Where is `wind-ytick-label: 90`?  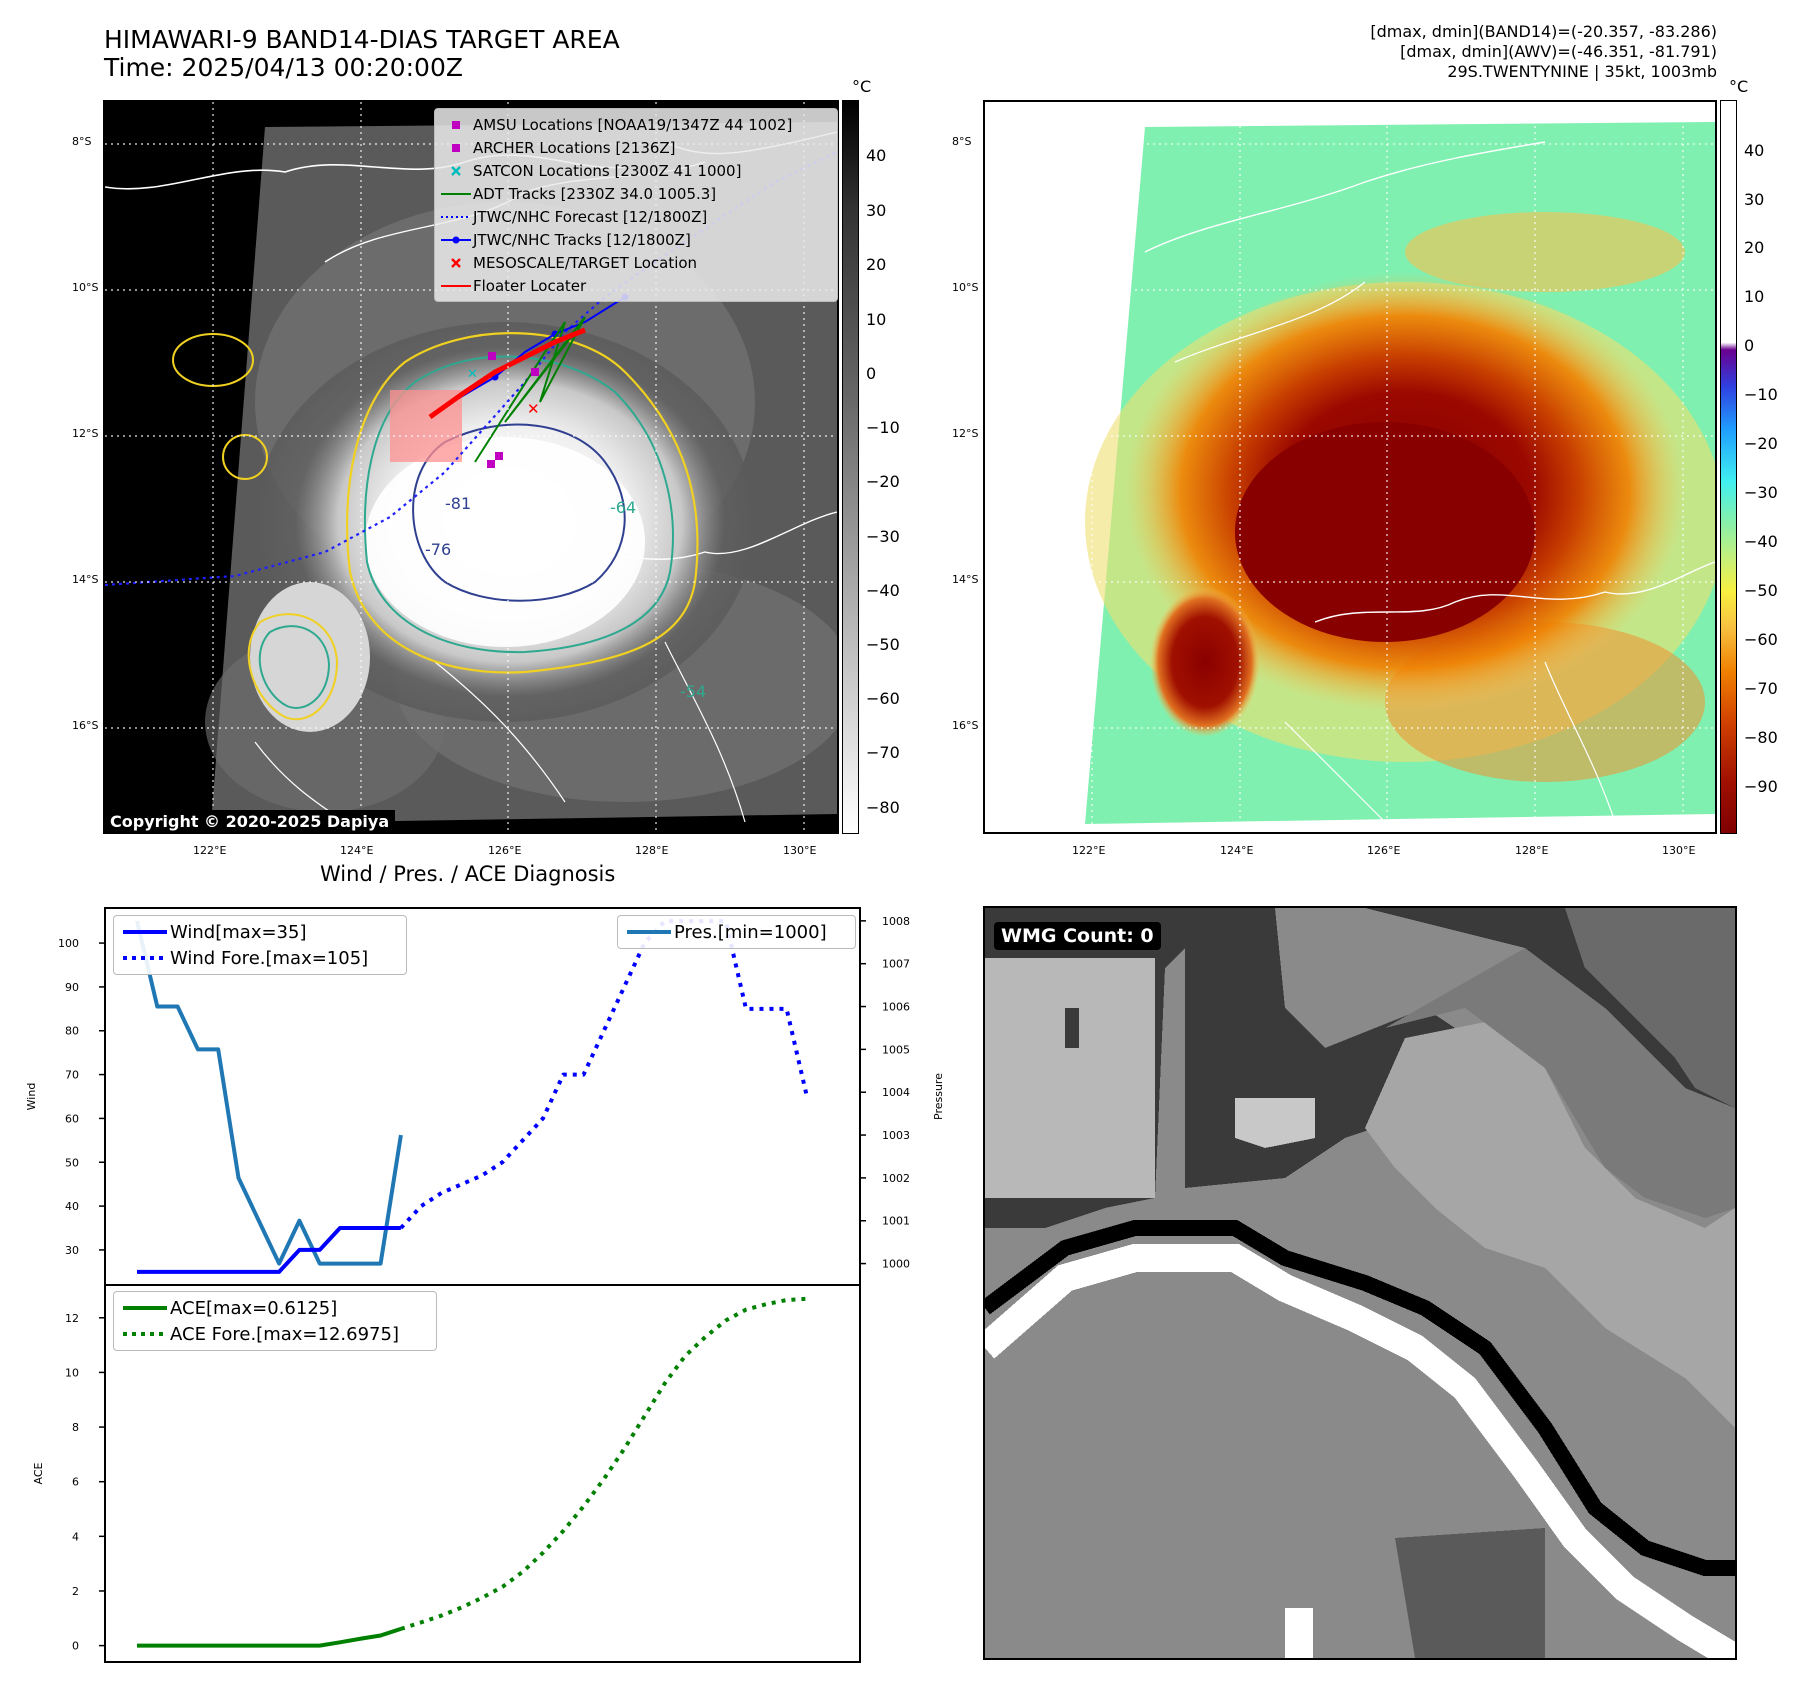 wind-ytick-label: 90 is located at coordinates (72, 987).